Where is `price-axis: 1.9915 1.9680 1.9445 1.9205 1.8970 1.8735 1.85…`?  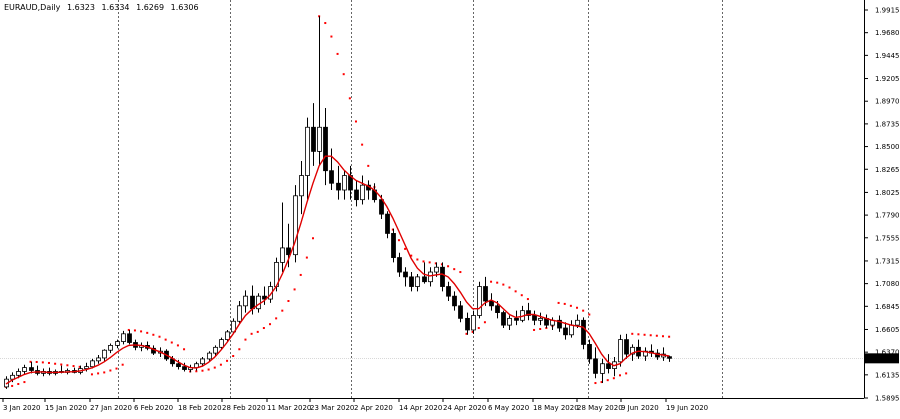
price-axis: 1.9915 1.9680 1.9445 1.9205 1.8970 1.8735 1.85… is located at coordinates (882, 205).